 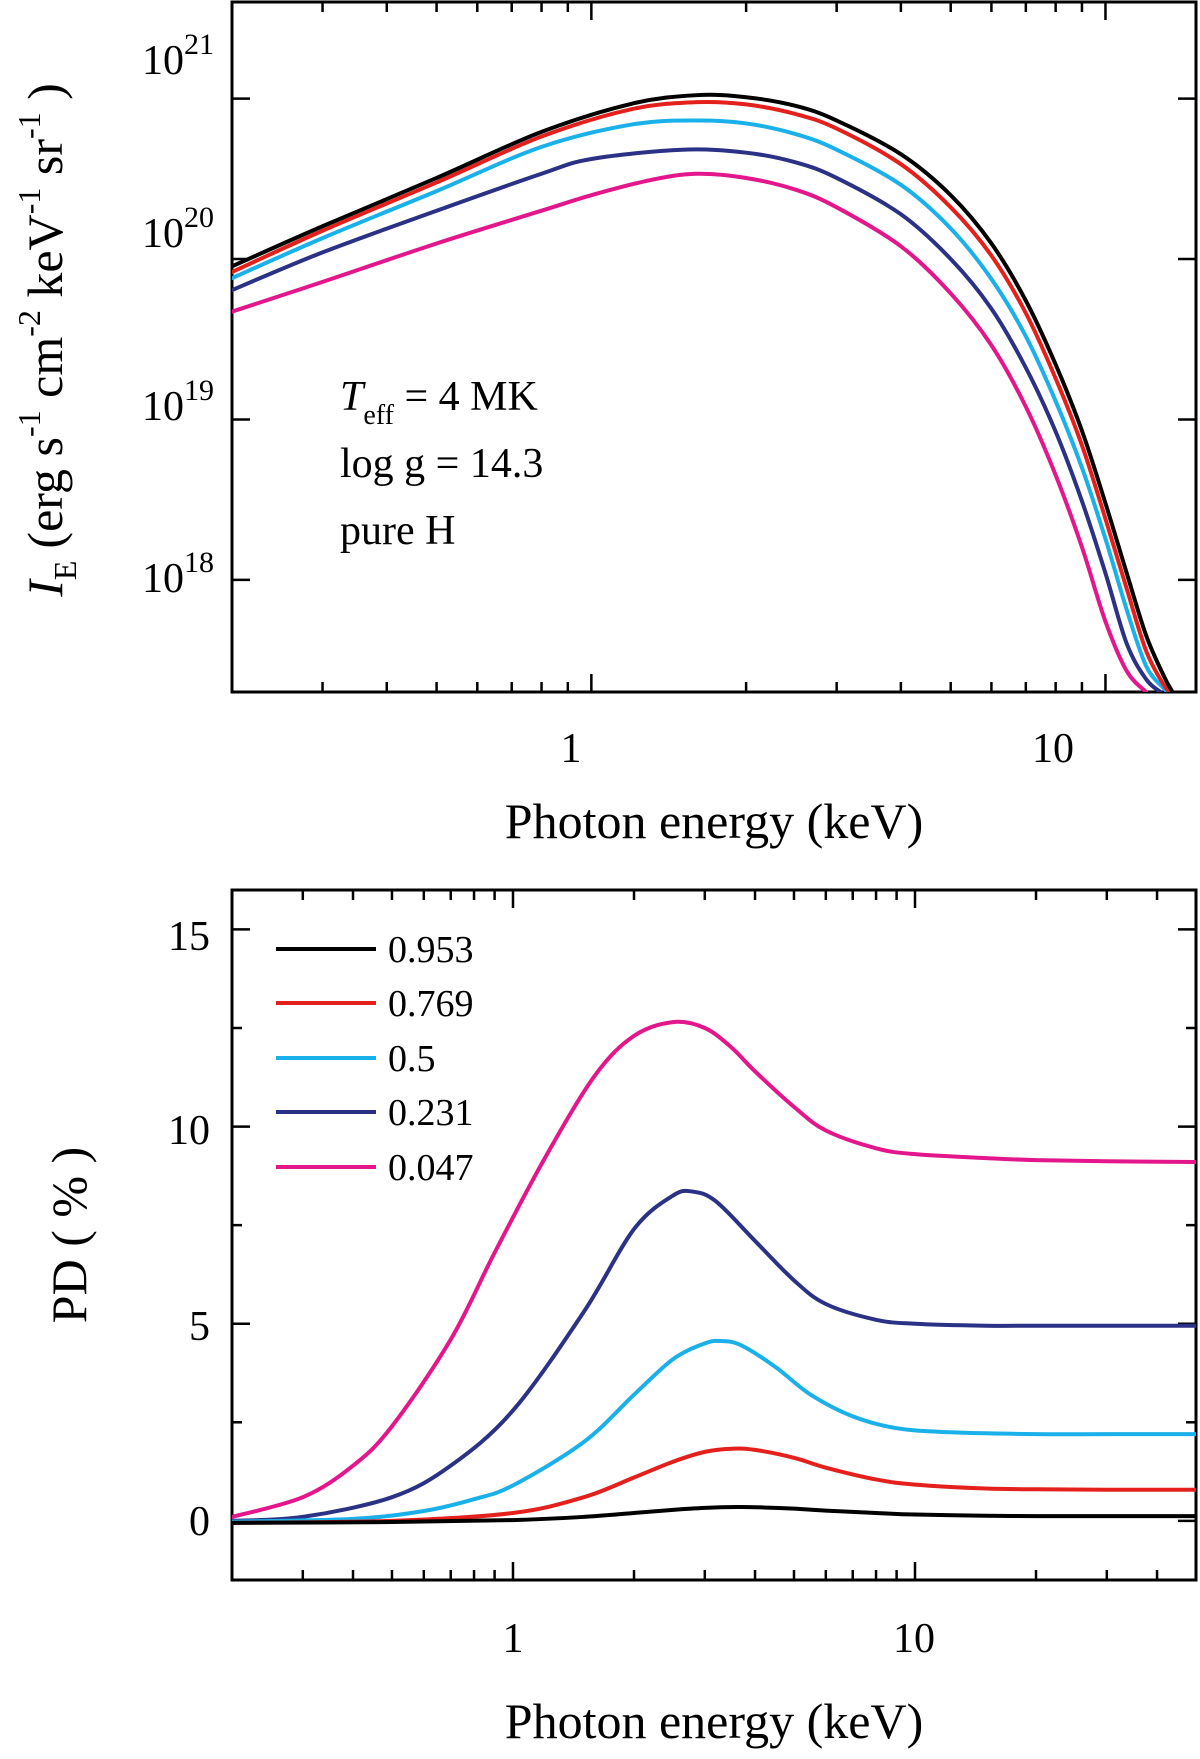 What do you see at coordinates (412, 1059) in the screenshot?
I see `legend-label-0.5: 0.5` at bounding box center [412, 1059].